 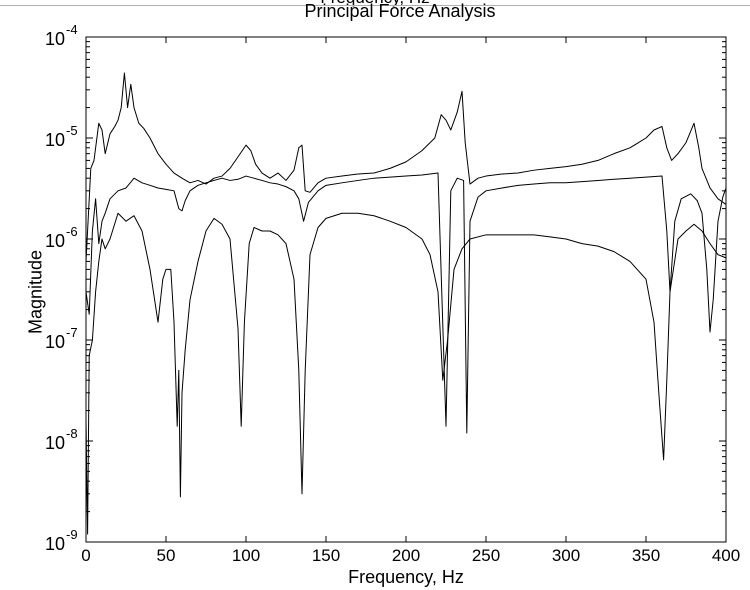 What do you see at coordinates (72, 433) in the screenshot?
I see `y-tick-label-exponent: -8` at bounding box center [72, 433].